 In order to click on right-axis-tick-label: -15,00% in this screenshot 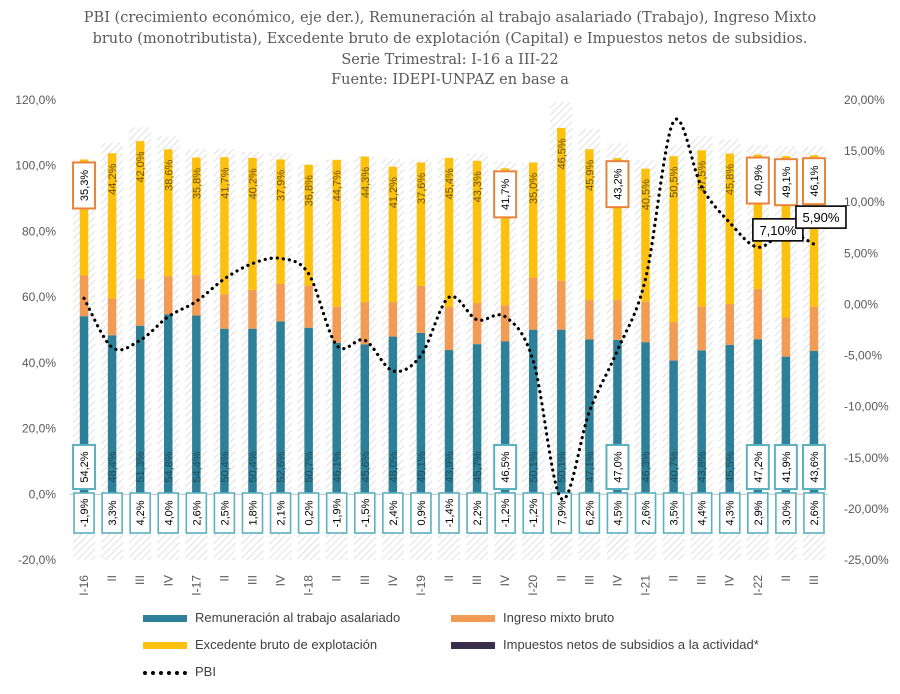, I will do `click(866, 458)`.